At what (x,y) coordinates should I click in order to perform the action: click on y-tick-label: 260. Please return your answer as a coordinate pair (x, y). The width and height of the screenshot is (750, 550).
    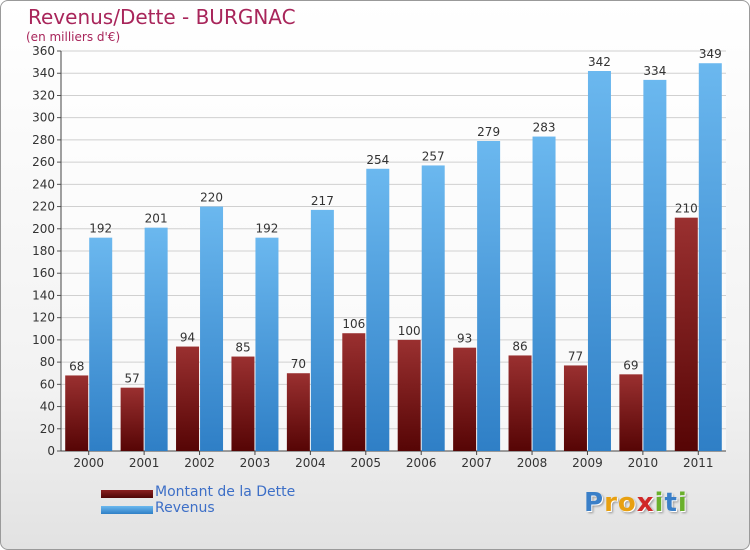
    Looking at the image, I should click on (43, 162).